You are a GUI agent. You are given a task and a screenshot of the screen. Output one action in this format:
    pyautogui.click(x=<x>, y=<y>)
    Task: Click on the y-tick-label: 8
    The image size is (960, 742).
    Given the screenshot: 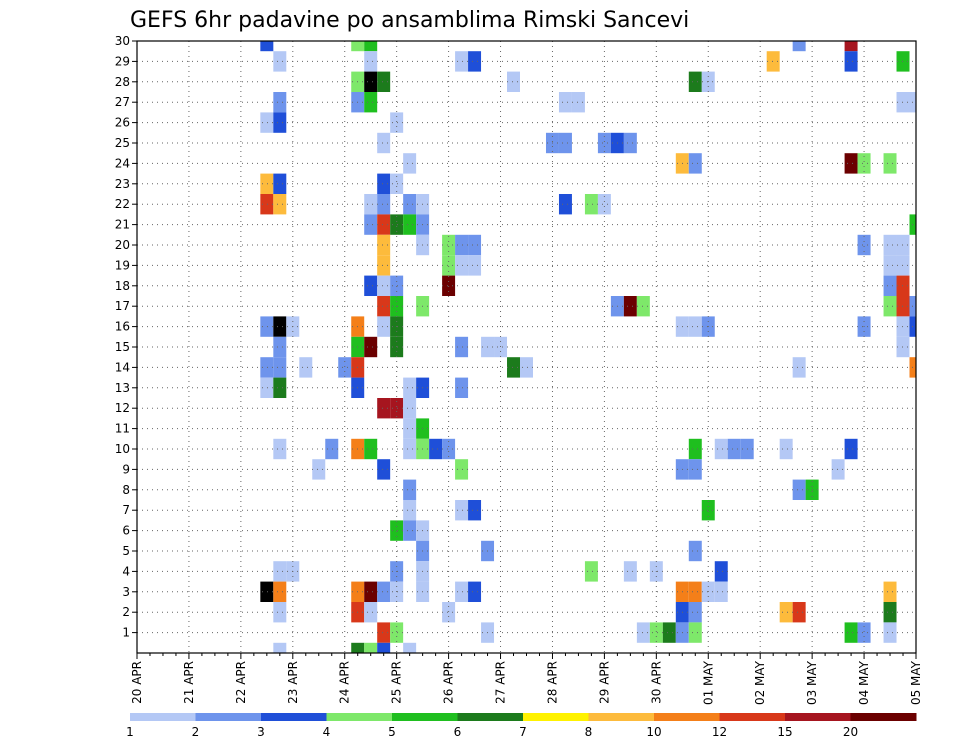 What is the action you would take?
    pyautogui.click(x=126, y=490)
    